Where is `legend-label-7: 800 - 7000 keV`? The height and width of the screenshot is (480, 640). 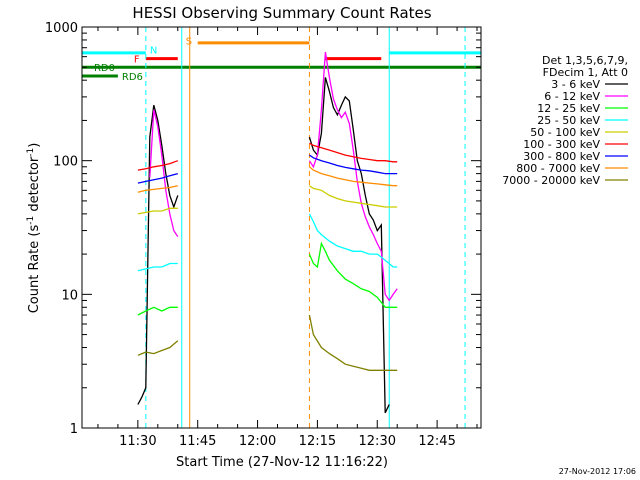
legend-label-7: 800 - 7000 keV is located at coordinates (558, 168).